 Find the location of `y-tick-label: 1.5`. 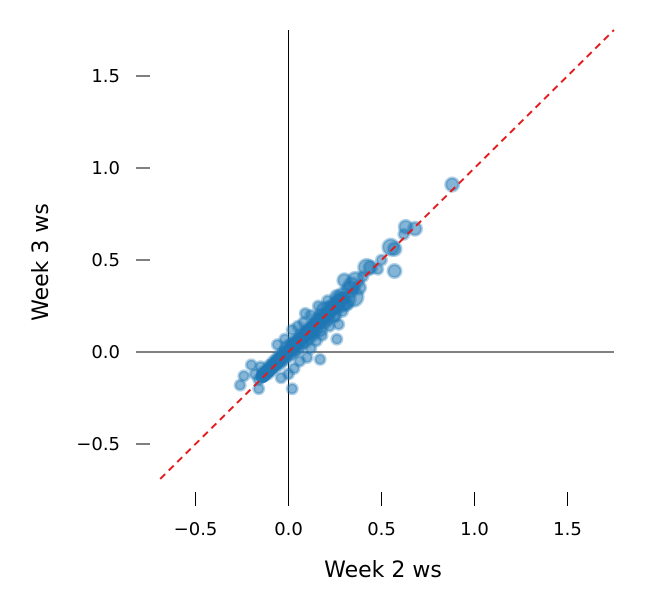

y-tick-label: 1.5 is located at coordinates (105, 76).